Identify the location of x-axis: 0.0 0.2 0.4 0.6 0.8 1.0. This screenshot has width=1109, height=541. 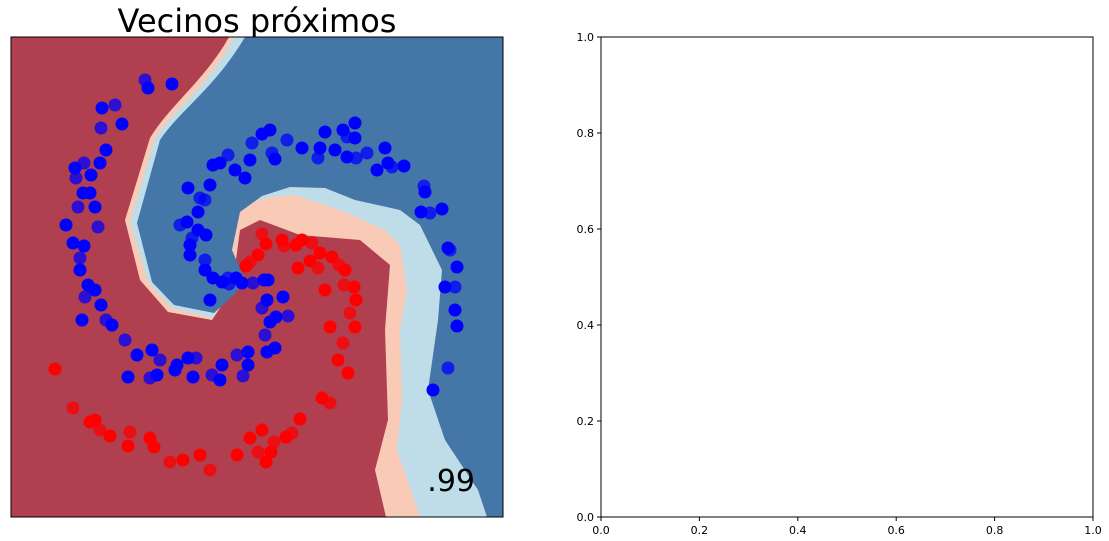
(847, 527).